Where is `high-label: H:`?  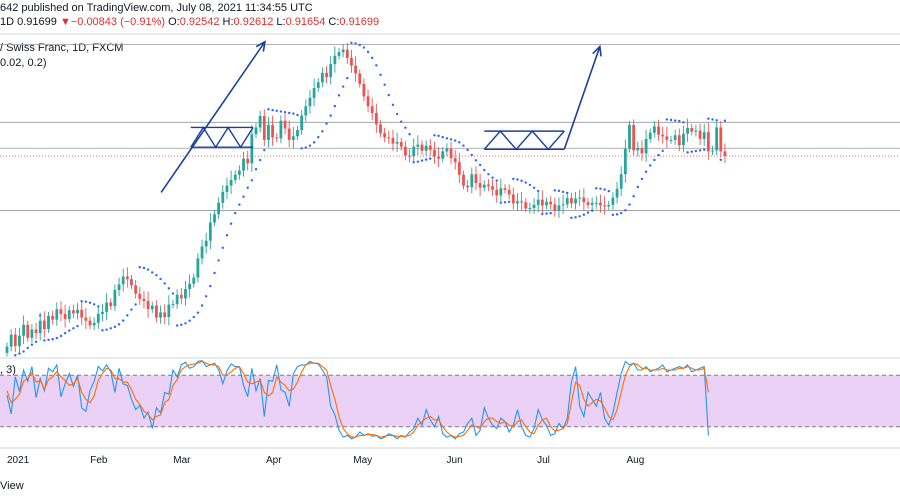 high-label: H: is located at coordinates (228, 22).